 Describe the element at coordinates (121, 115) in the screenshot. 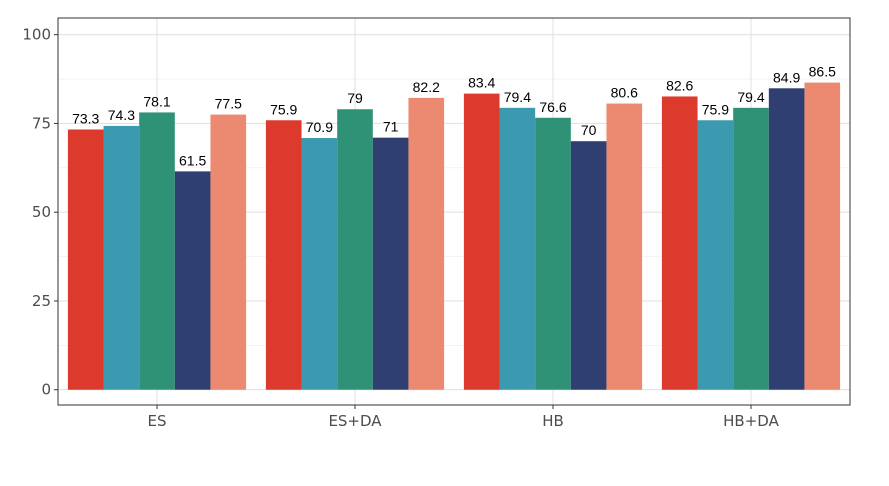

I see `bar-value-label: 74.3` at that location.